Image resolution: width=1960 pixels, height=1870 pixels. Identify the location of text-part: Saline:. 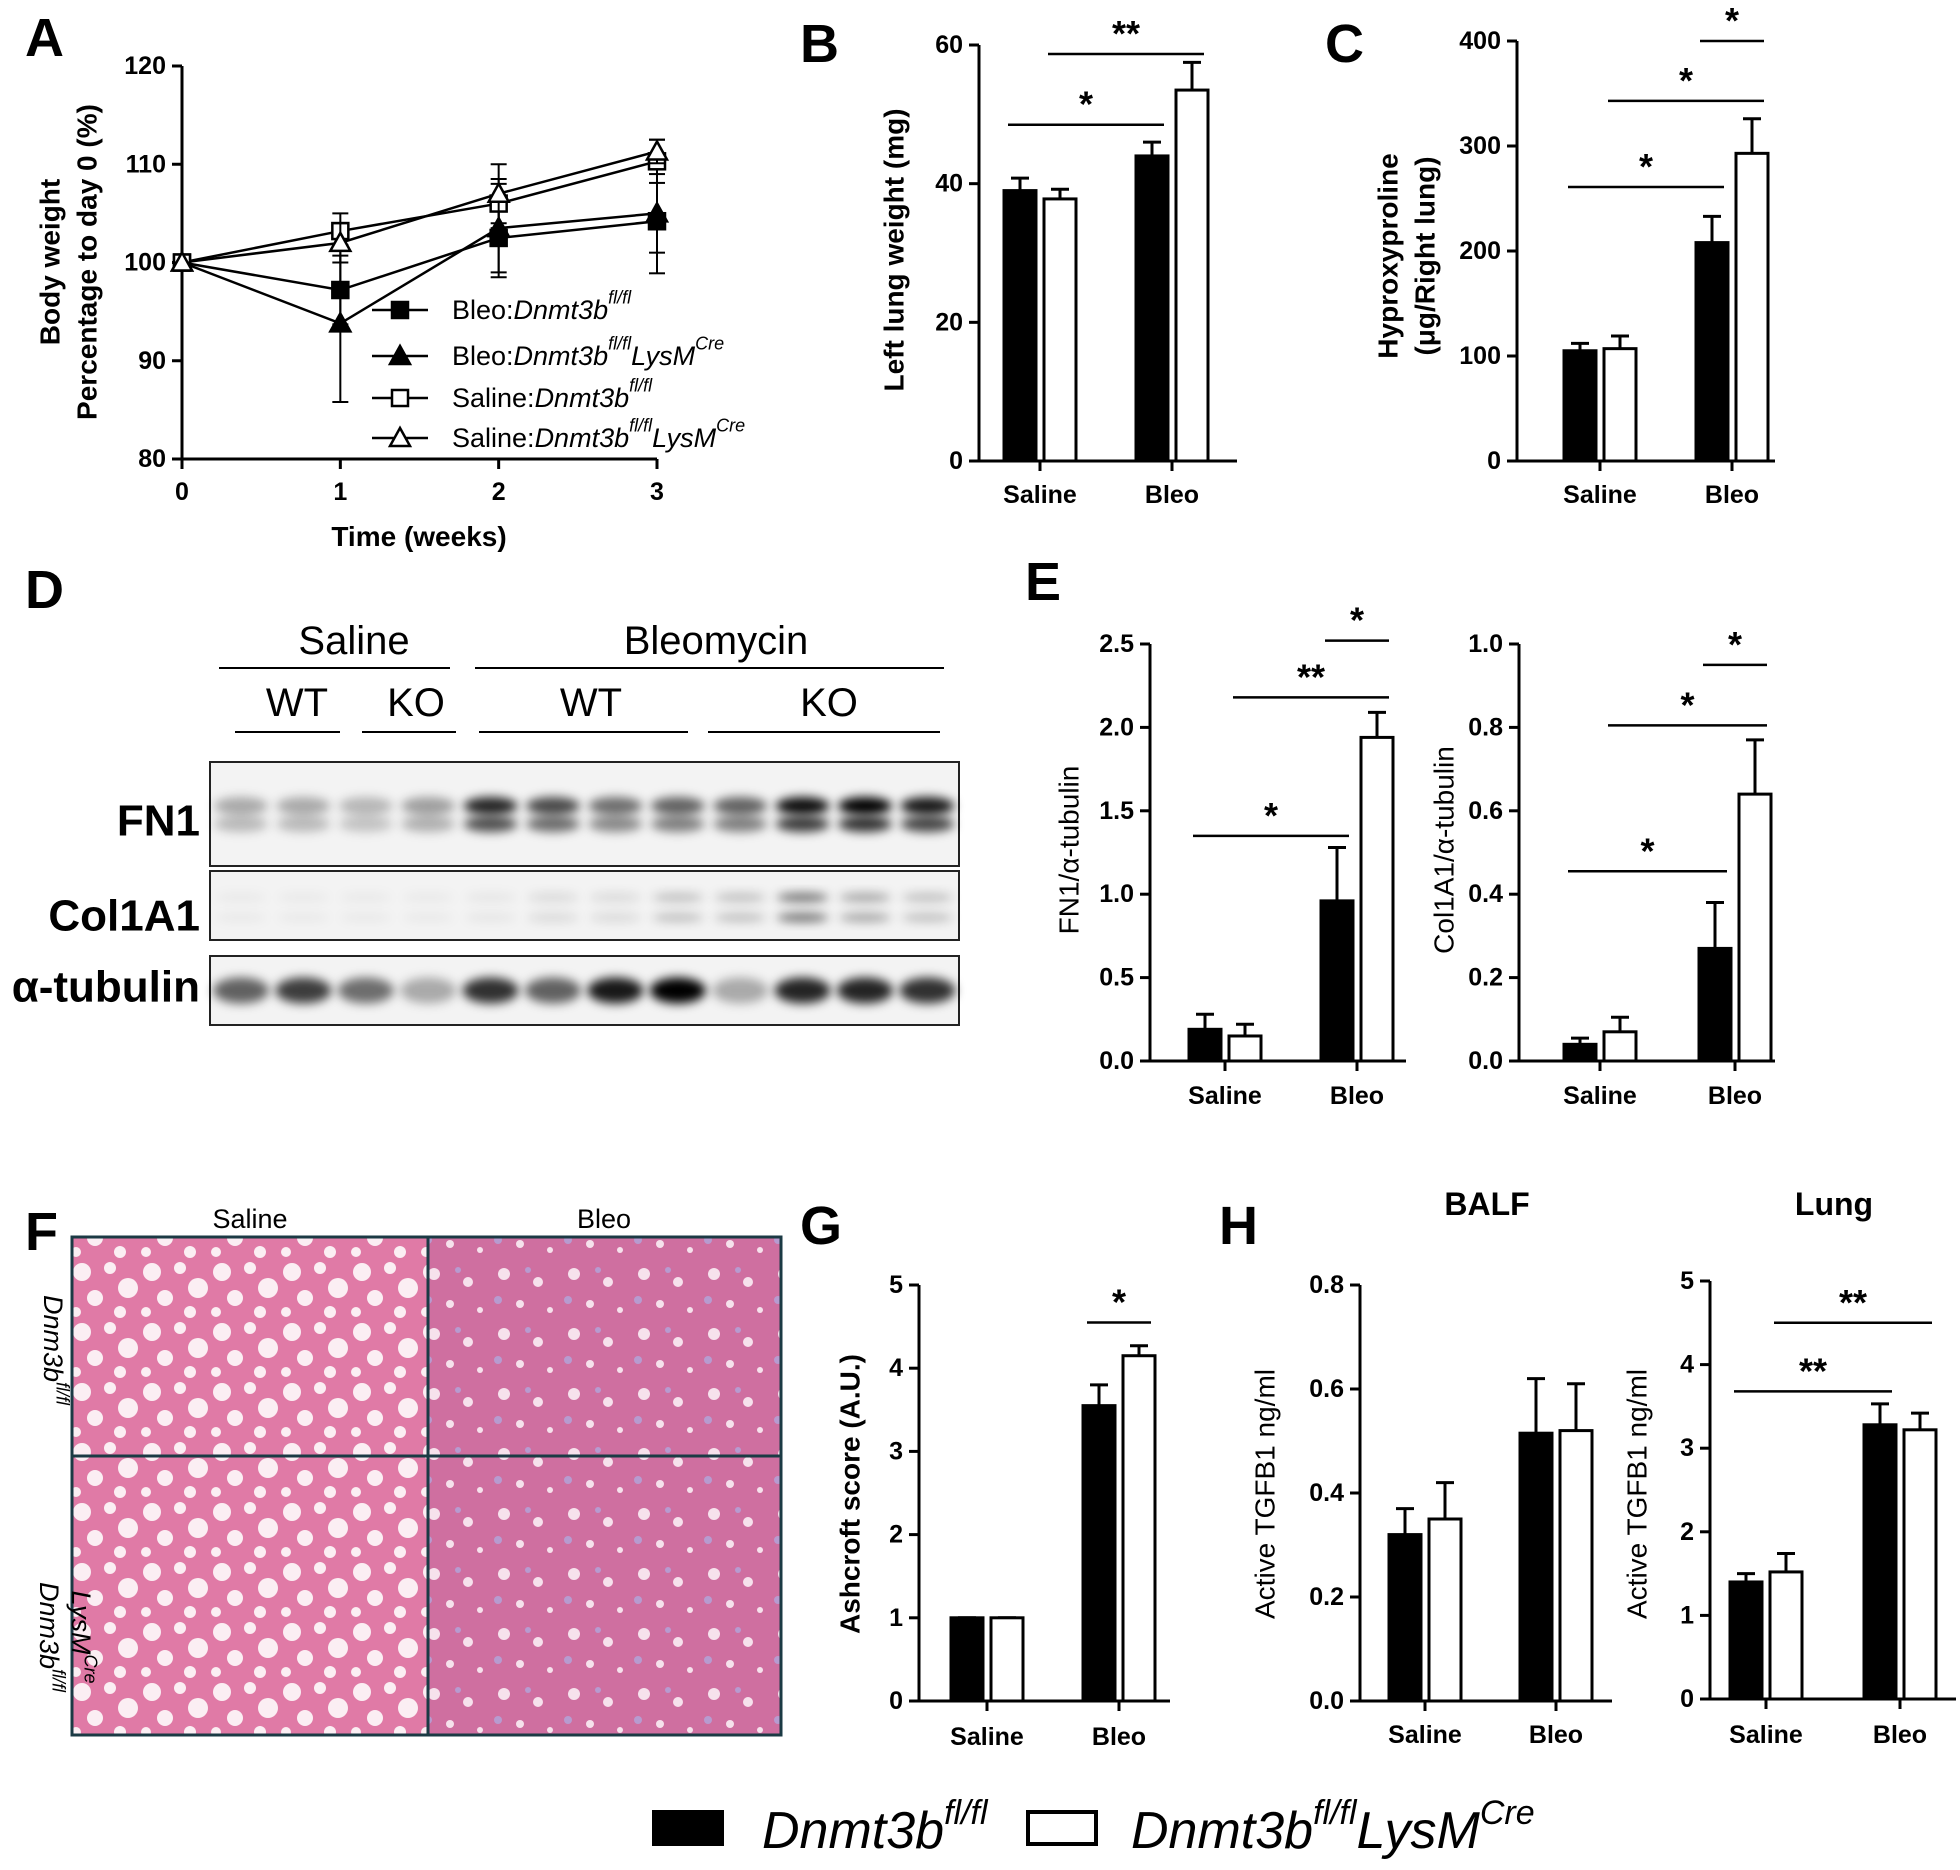
(493, 398).